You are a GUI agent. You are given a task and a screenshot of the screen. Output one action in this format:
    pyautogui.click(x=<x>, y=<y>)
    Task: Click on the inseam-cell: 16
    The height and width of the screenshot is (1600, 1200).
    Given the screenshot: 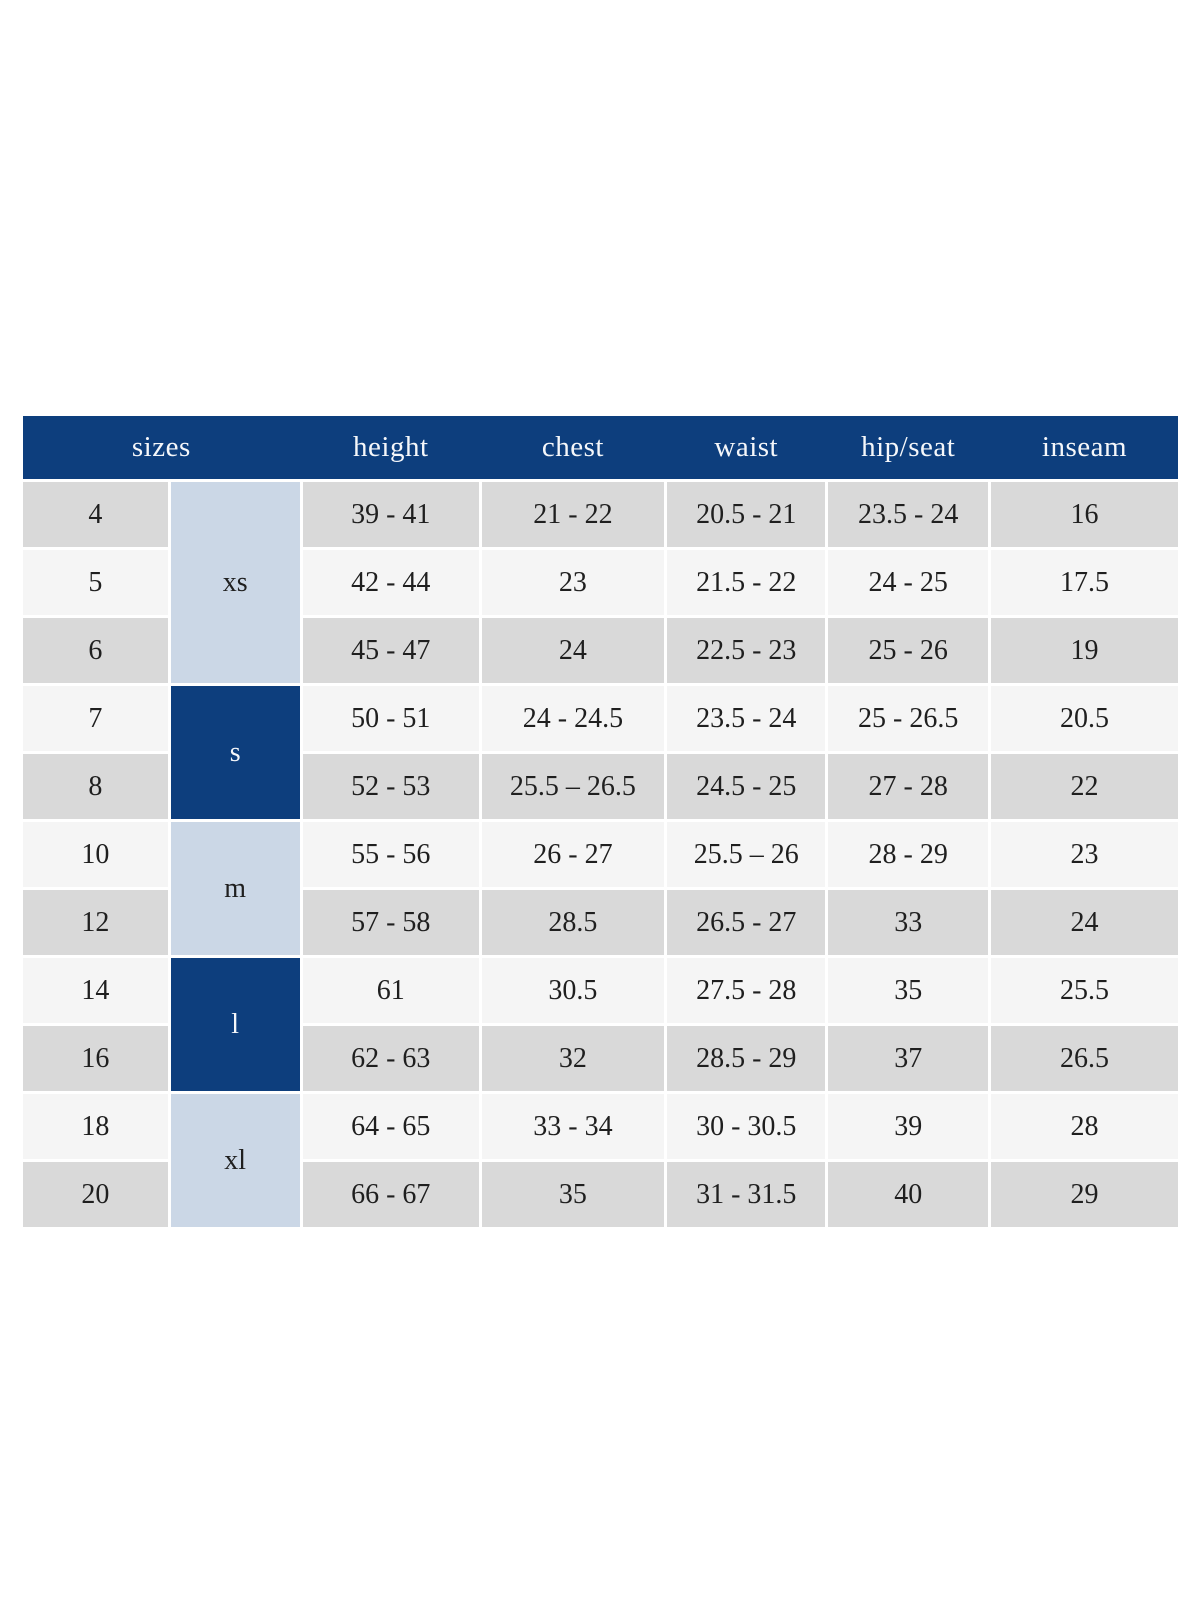 What is the action you would take?
    pyautogui.click(x=1084, y=514)
    